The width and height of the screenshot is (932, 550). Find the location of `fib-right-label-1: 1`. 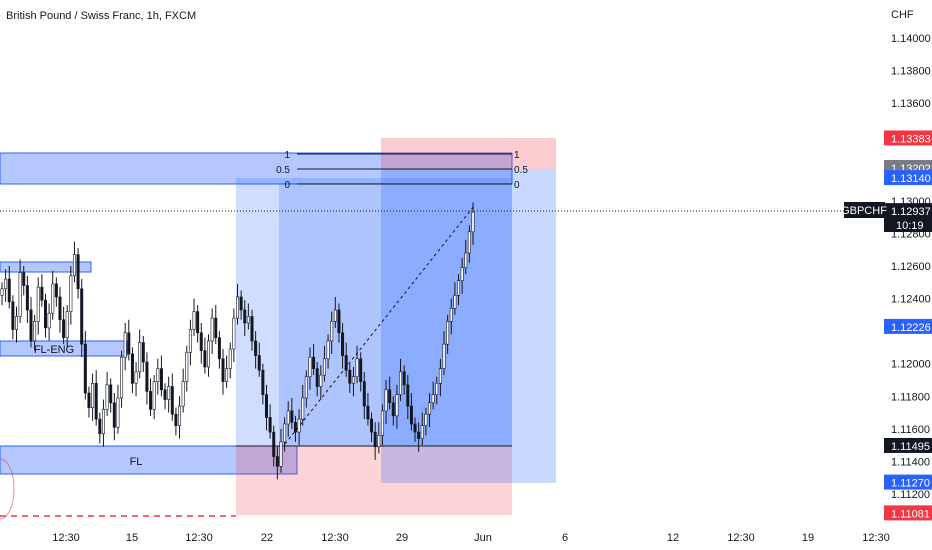

fib-right-label-1: 1 is located at coordinates (517, 155).